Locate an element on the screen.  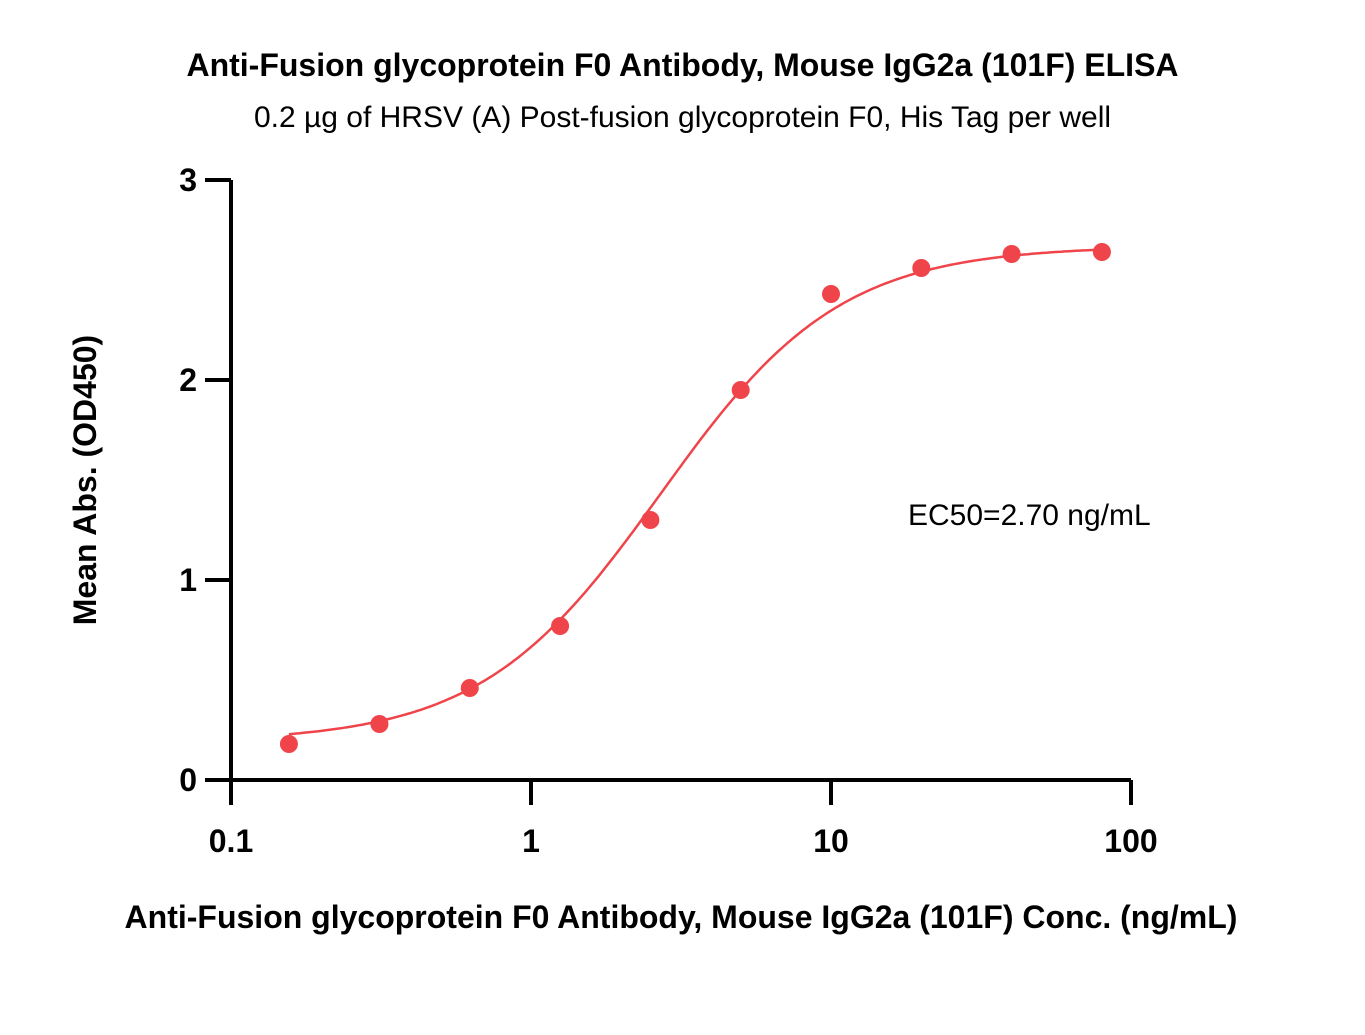
y-tick-label: 1 is located at coordinates (188, 580).